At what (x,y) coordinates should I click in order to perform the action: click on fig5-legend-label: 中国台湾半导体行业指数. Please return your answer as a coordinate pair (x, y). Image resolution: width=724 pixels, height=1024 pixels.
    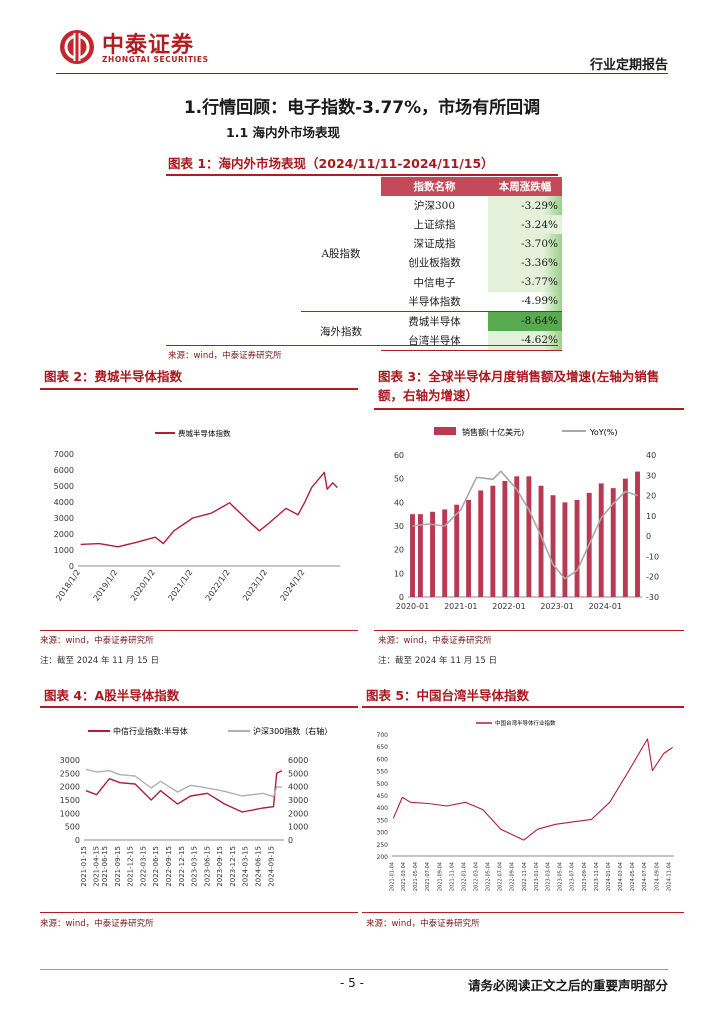
    Looking at the image, I should click on (525, 723).